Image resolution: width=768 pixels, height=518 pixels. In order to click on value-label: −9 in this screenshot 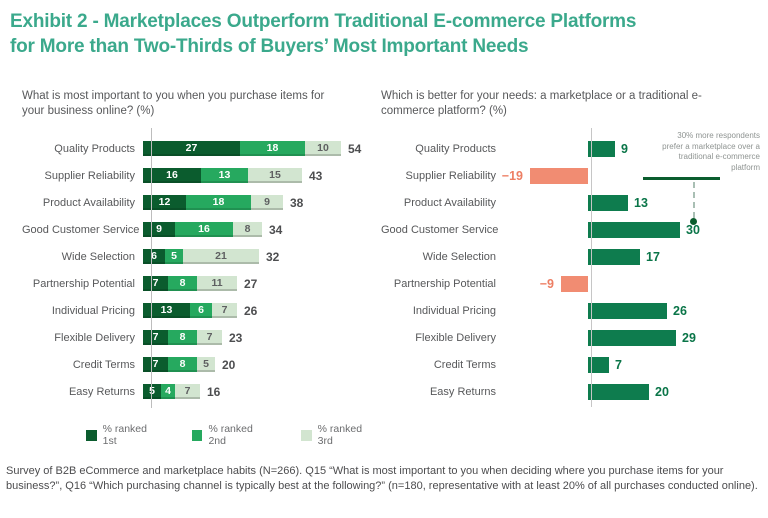, I will do `click(546, 283)`.